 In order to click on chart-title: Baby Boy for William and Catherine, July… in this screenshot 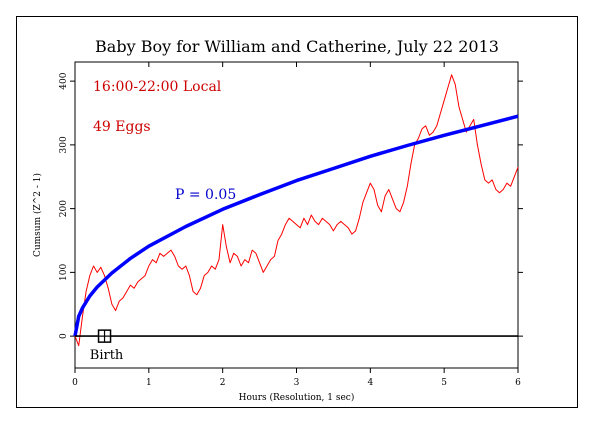, I will do `click(297, 46)`.